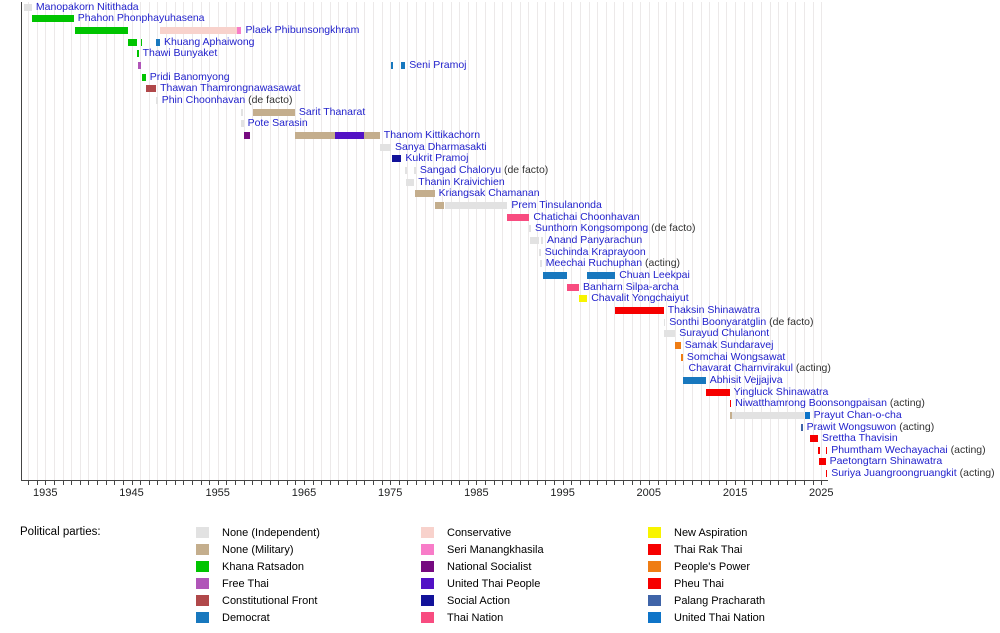 This screenshot has height=633, width=1000. Describe the element at coordinates (746, 379) in the screenshot. I see `pm-name-link: Abhisit Vejjajiva` at that location.